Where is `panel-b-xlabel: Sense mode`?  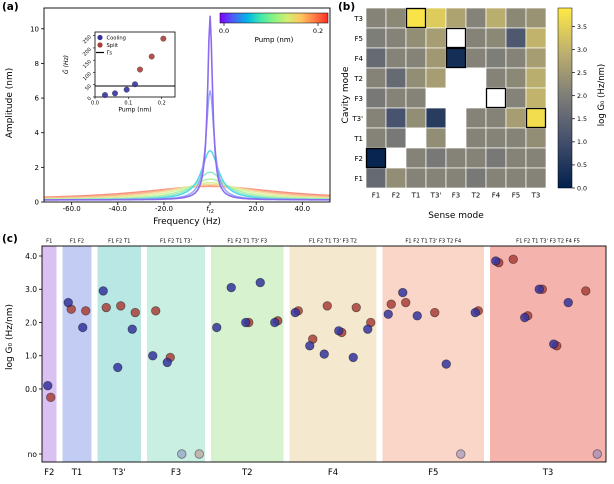
panel-b-xlabel: Sense mode is located at coordinates (456, 216).